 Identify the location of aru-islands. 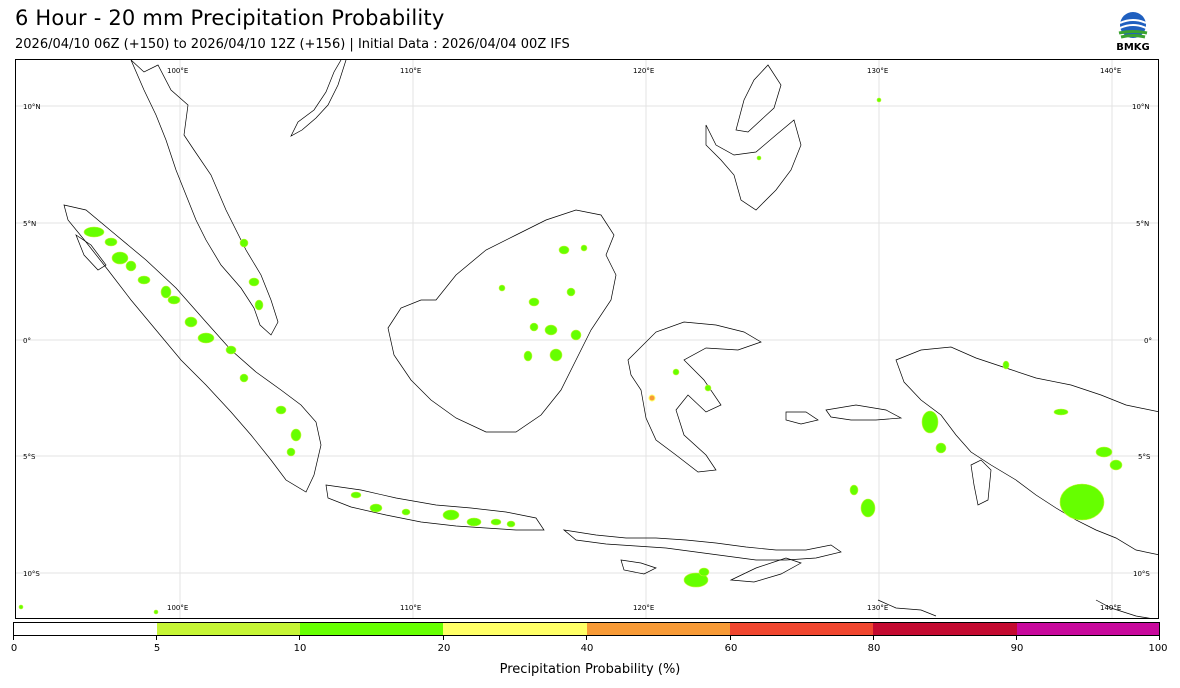
(981, 482).